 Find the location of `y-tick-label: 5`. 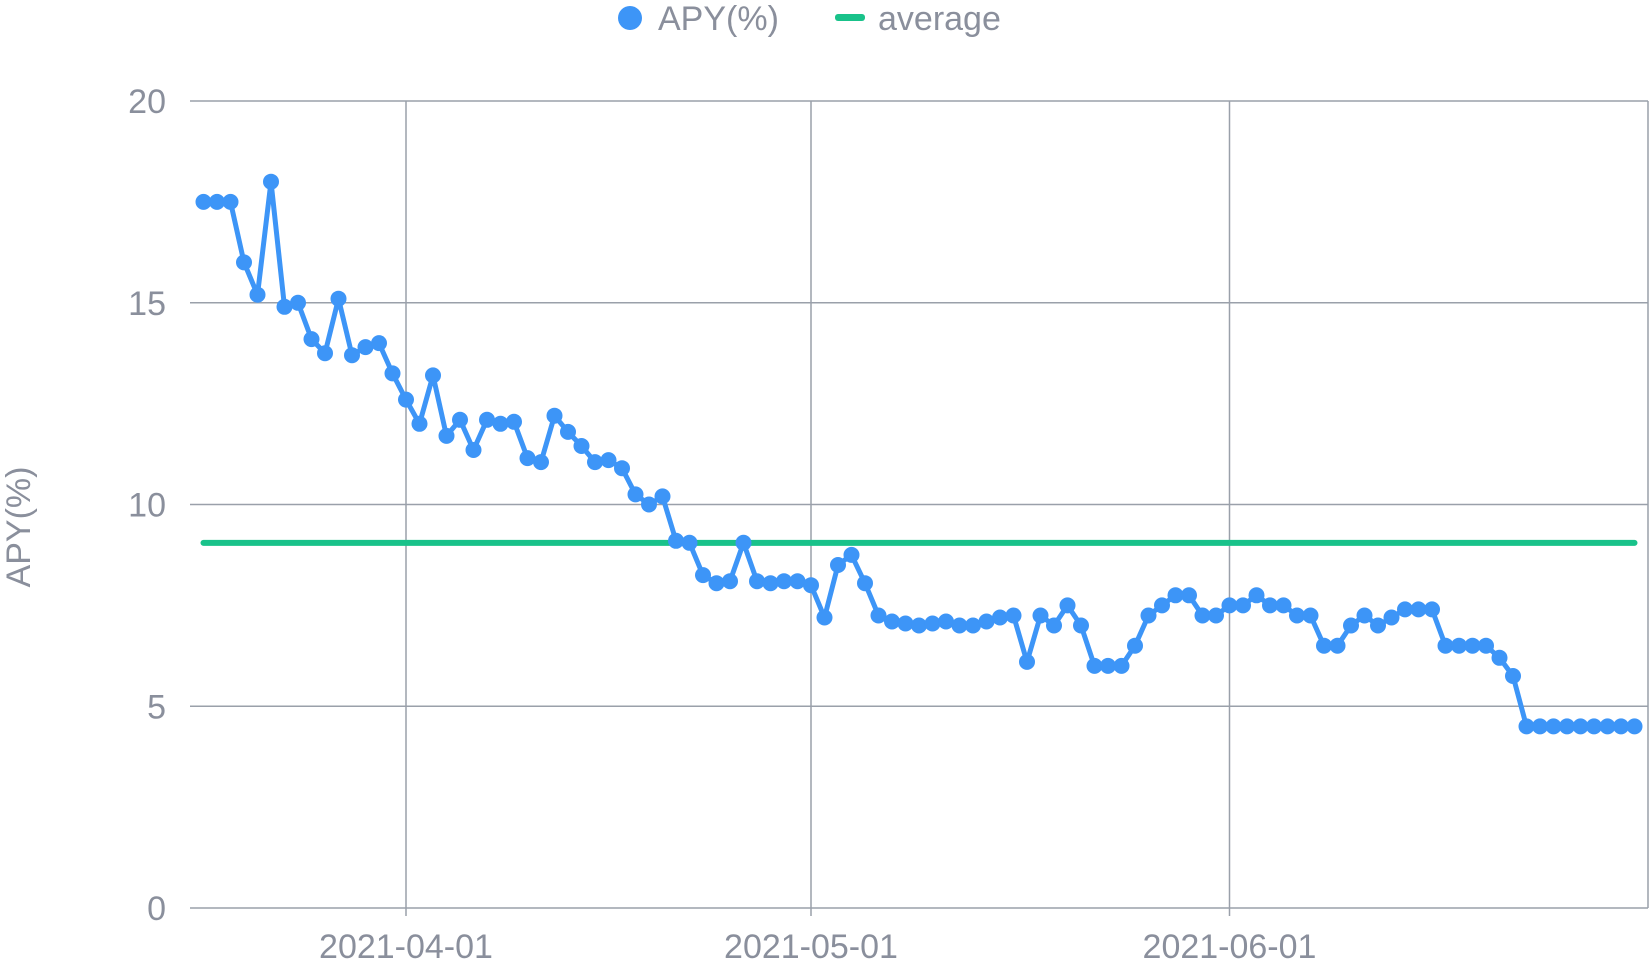

y-tick-label: 5 is located at coordinates (156, 707).